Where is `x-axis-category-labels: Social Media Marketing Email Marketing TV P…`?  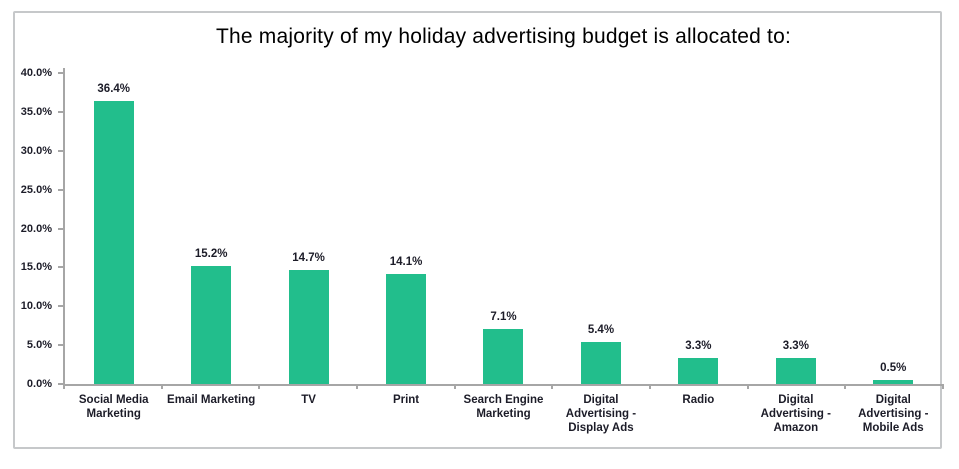 x-axis-category-labels: Social Media Marketing Email Marketing TV P… is located at coordinates (503, 417).